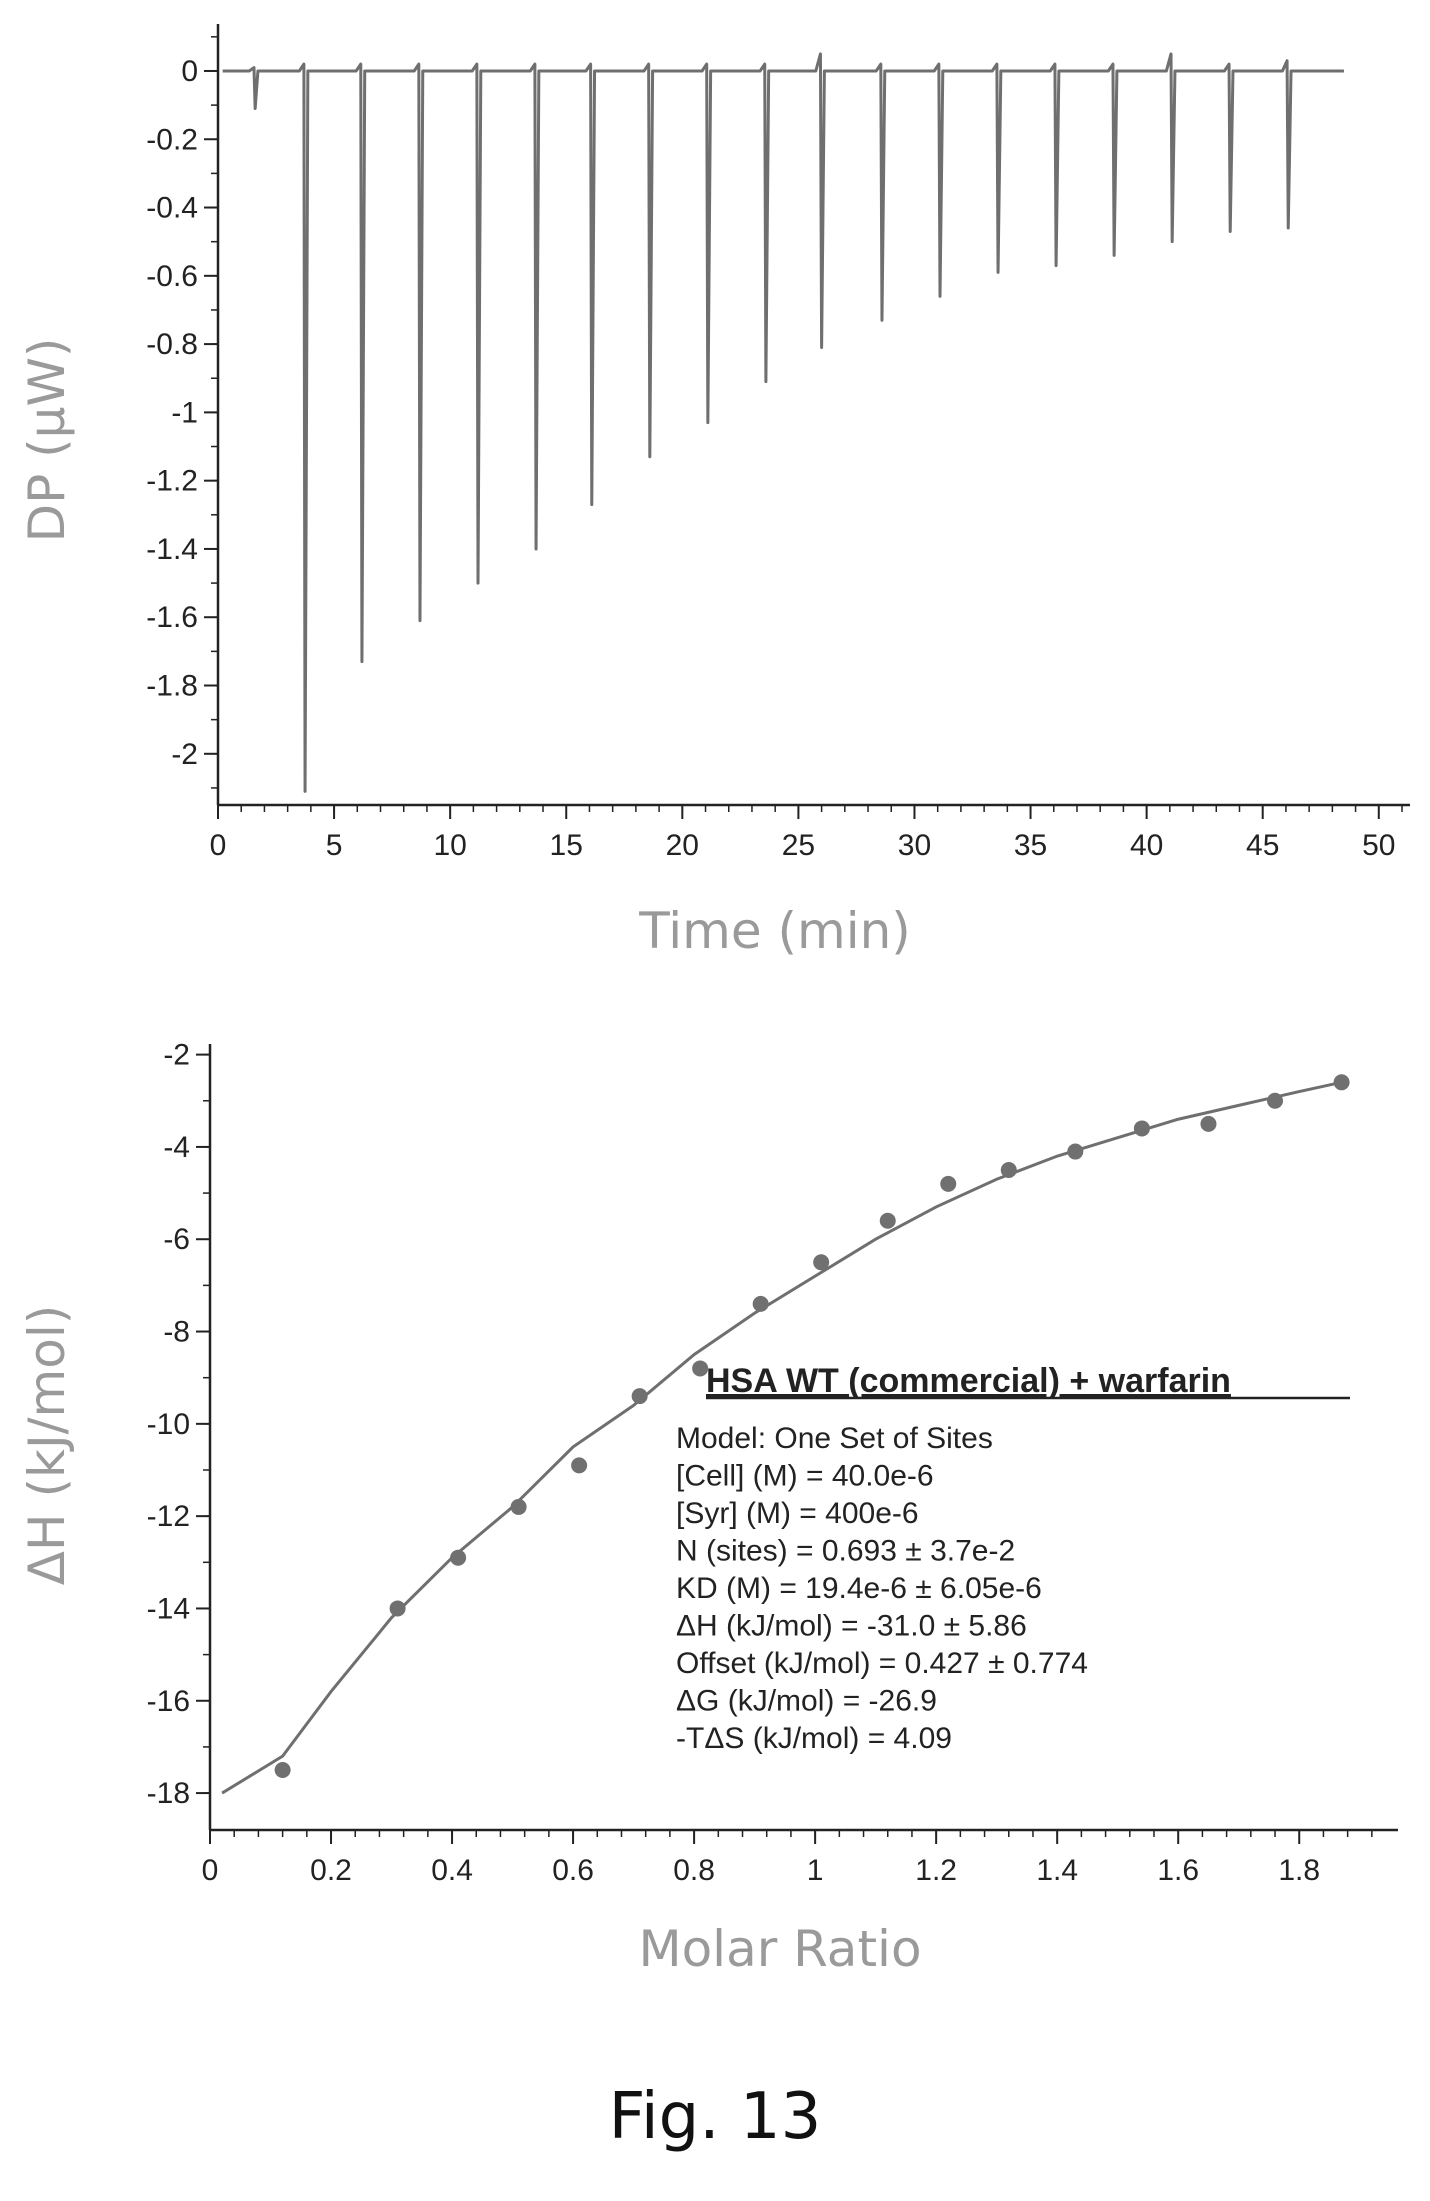 The image size is (1430, 2201). Describe the element at coordinates (172, 276) in the screenshot. I see `y-tick-label: -0.6` at that location.